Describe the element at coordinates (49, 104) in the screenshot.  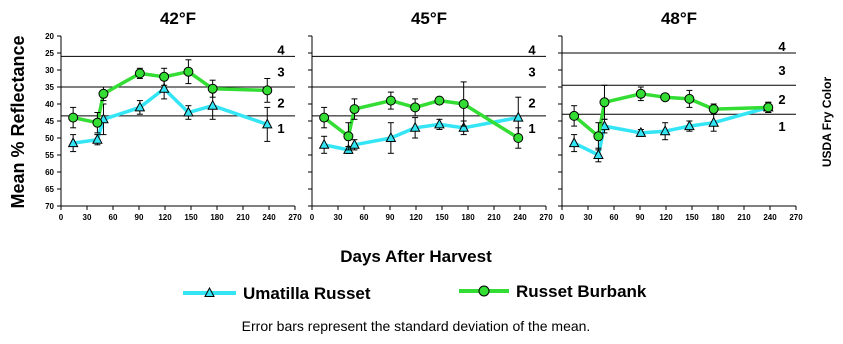
I see `y-tick-label: 40` at that location.